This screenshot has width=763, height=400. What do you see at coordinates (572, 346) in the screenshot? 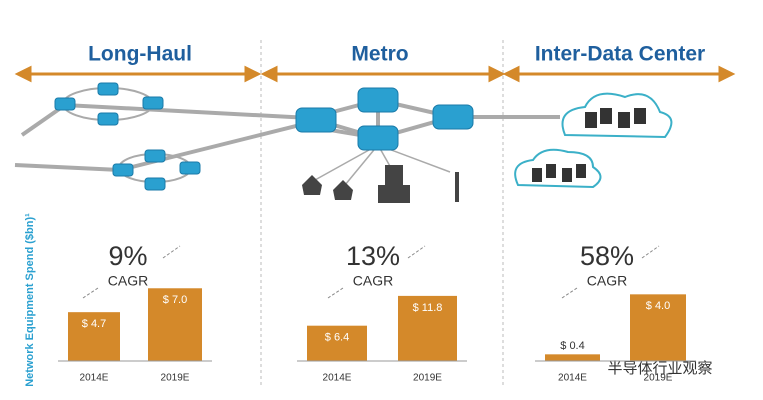
I see `value-label: $ 0.4` at bounding box center [572, 346].